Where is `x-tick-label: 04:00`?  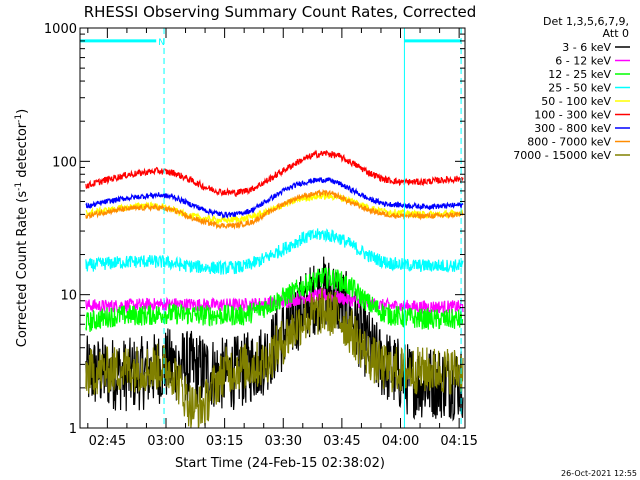 x-tick-label: 04:00 is located at coordinates (400, 441).